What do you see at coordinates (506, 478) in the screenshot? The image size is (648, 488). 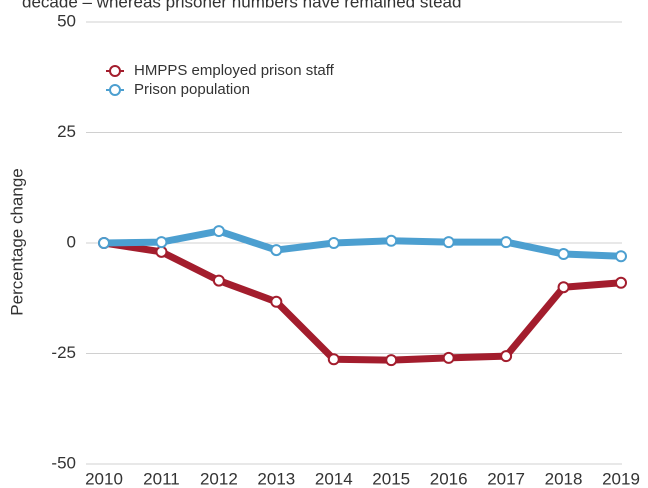 I see `x-tick-label: 2017` at bounding box center [506, 478].